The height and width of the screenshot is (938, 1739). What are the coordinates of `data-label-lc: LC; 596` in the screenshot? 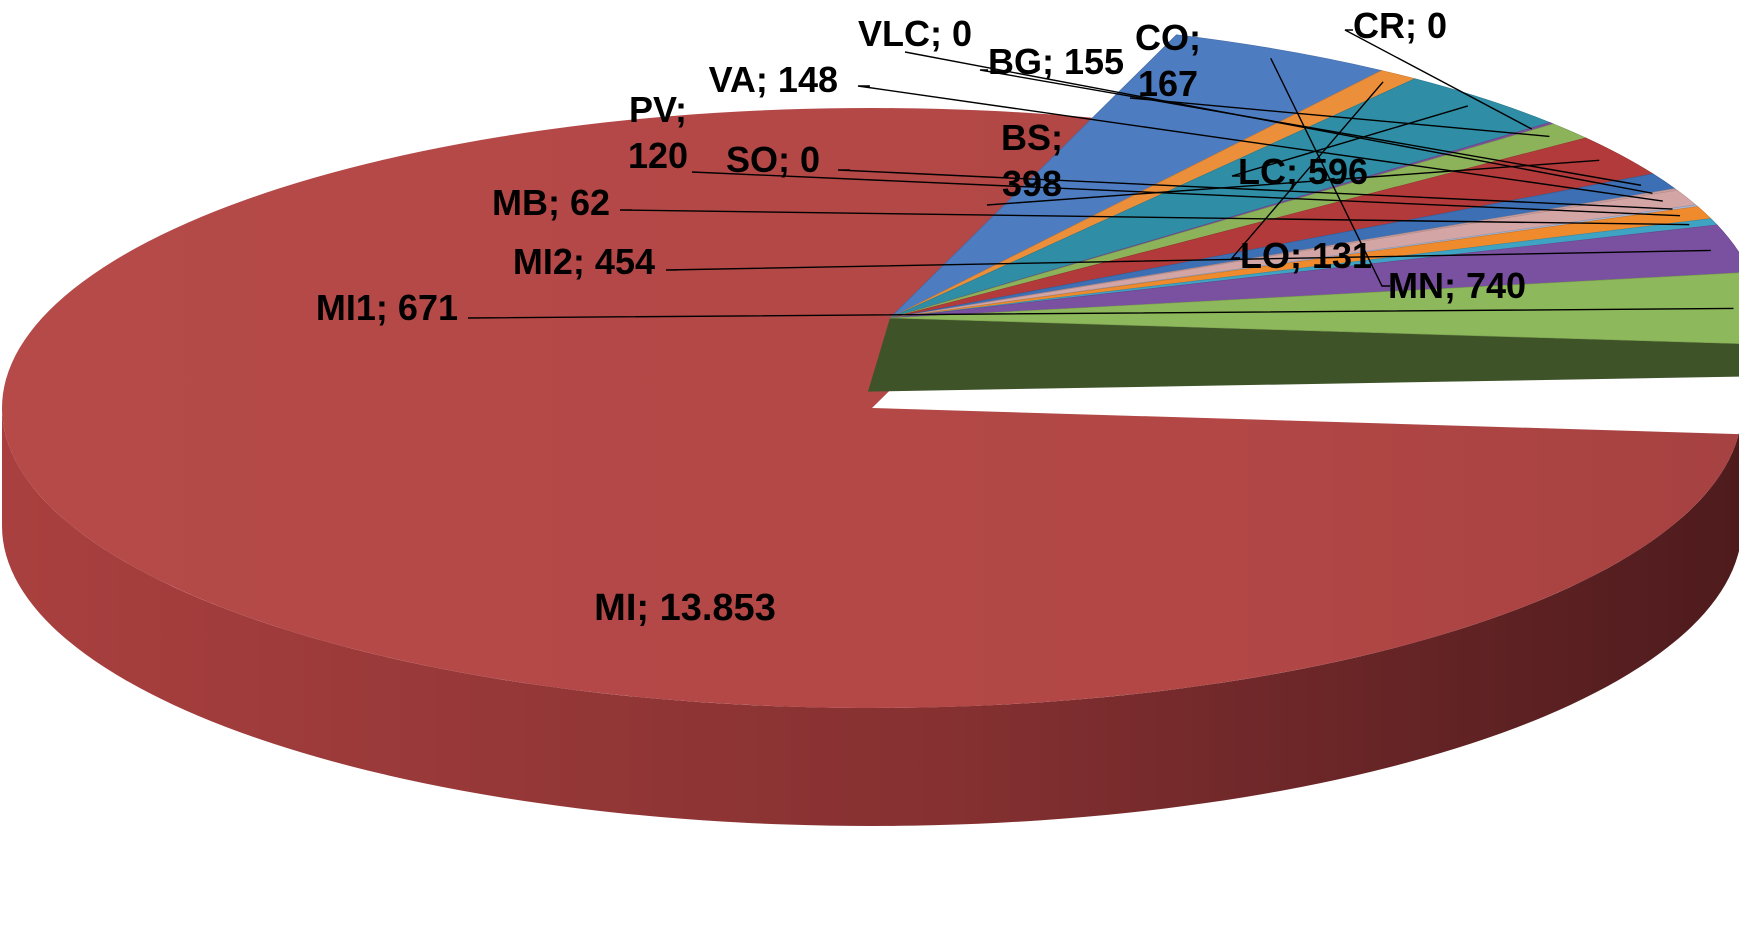 It's located at (1303, 171).